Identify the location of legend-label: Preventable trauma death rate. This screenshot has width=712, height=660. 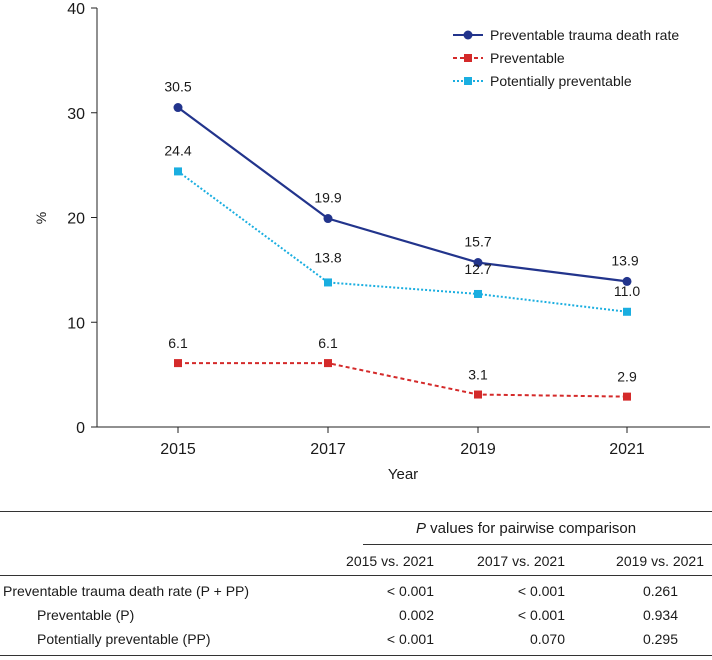
(584, 35).